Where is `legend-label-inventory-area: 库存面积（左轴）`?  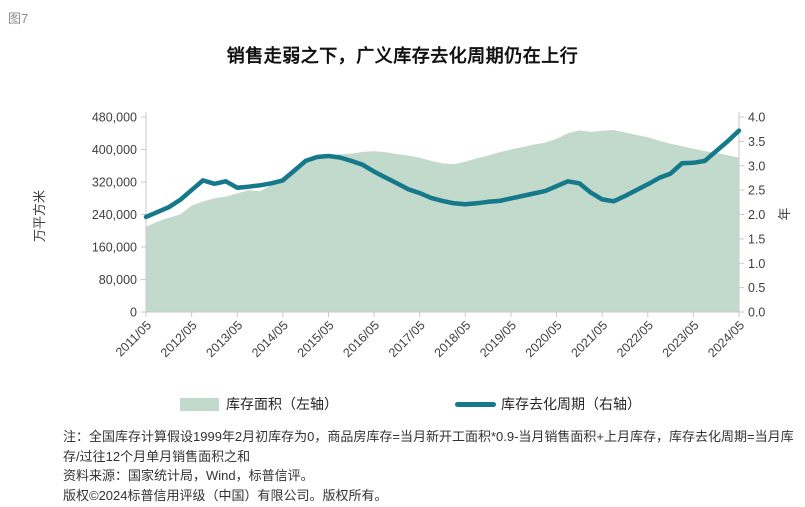 legend-label-inventory-area: 库存面积（左轴） is located at coordinates (282, 404).